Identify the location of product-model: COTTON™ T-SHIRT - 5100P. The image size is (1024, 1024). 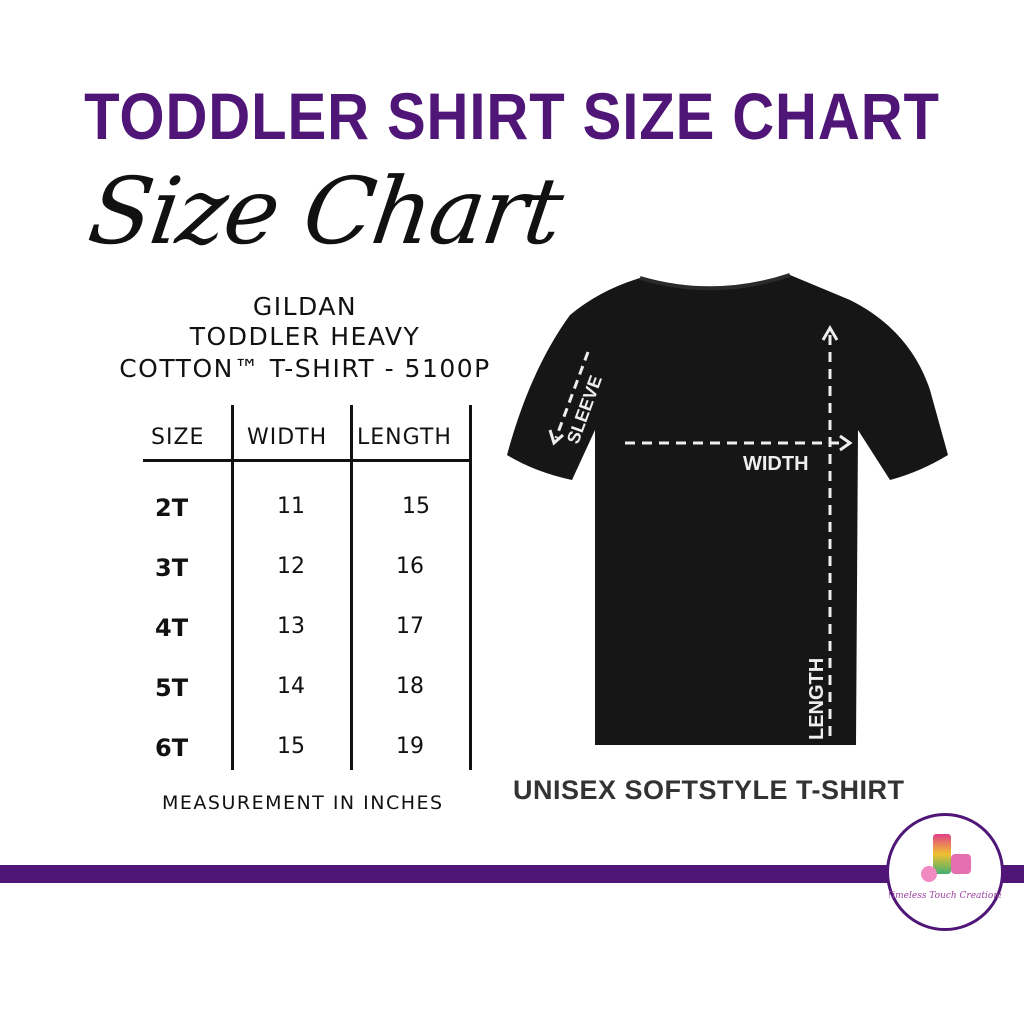
(305, 368).